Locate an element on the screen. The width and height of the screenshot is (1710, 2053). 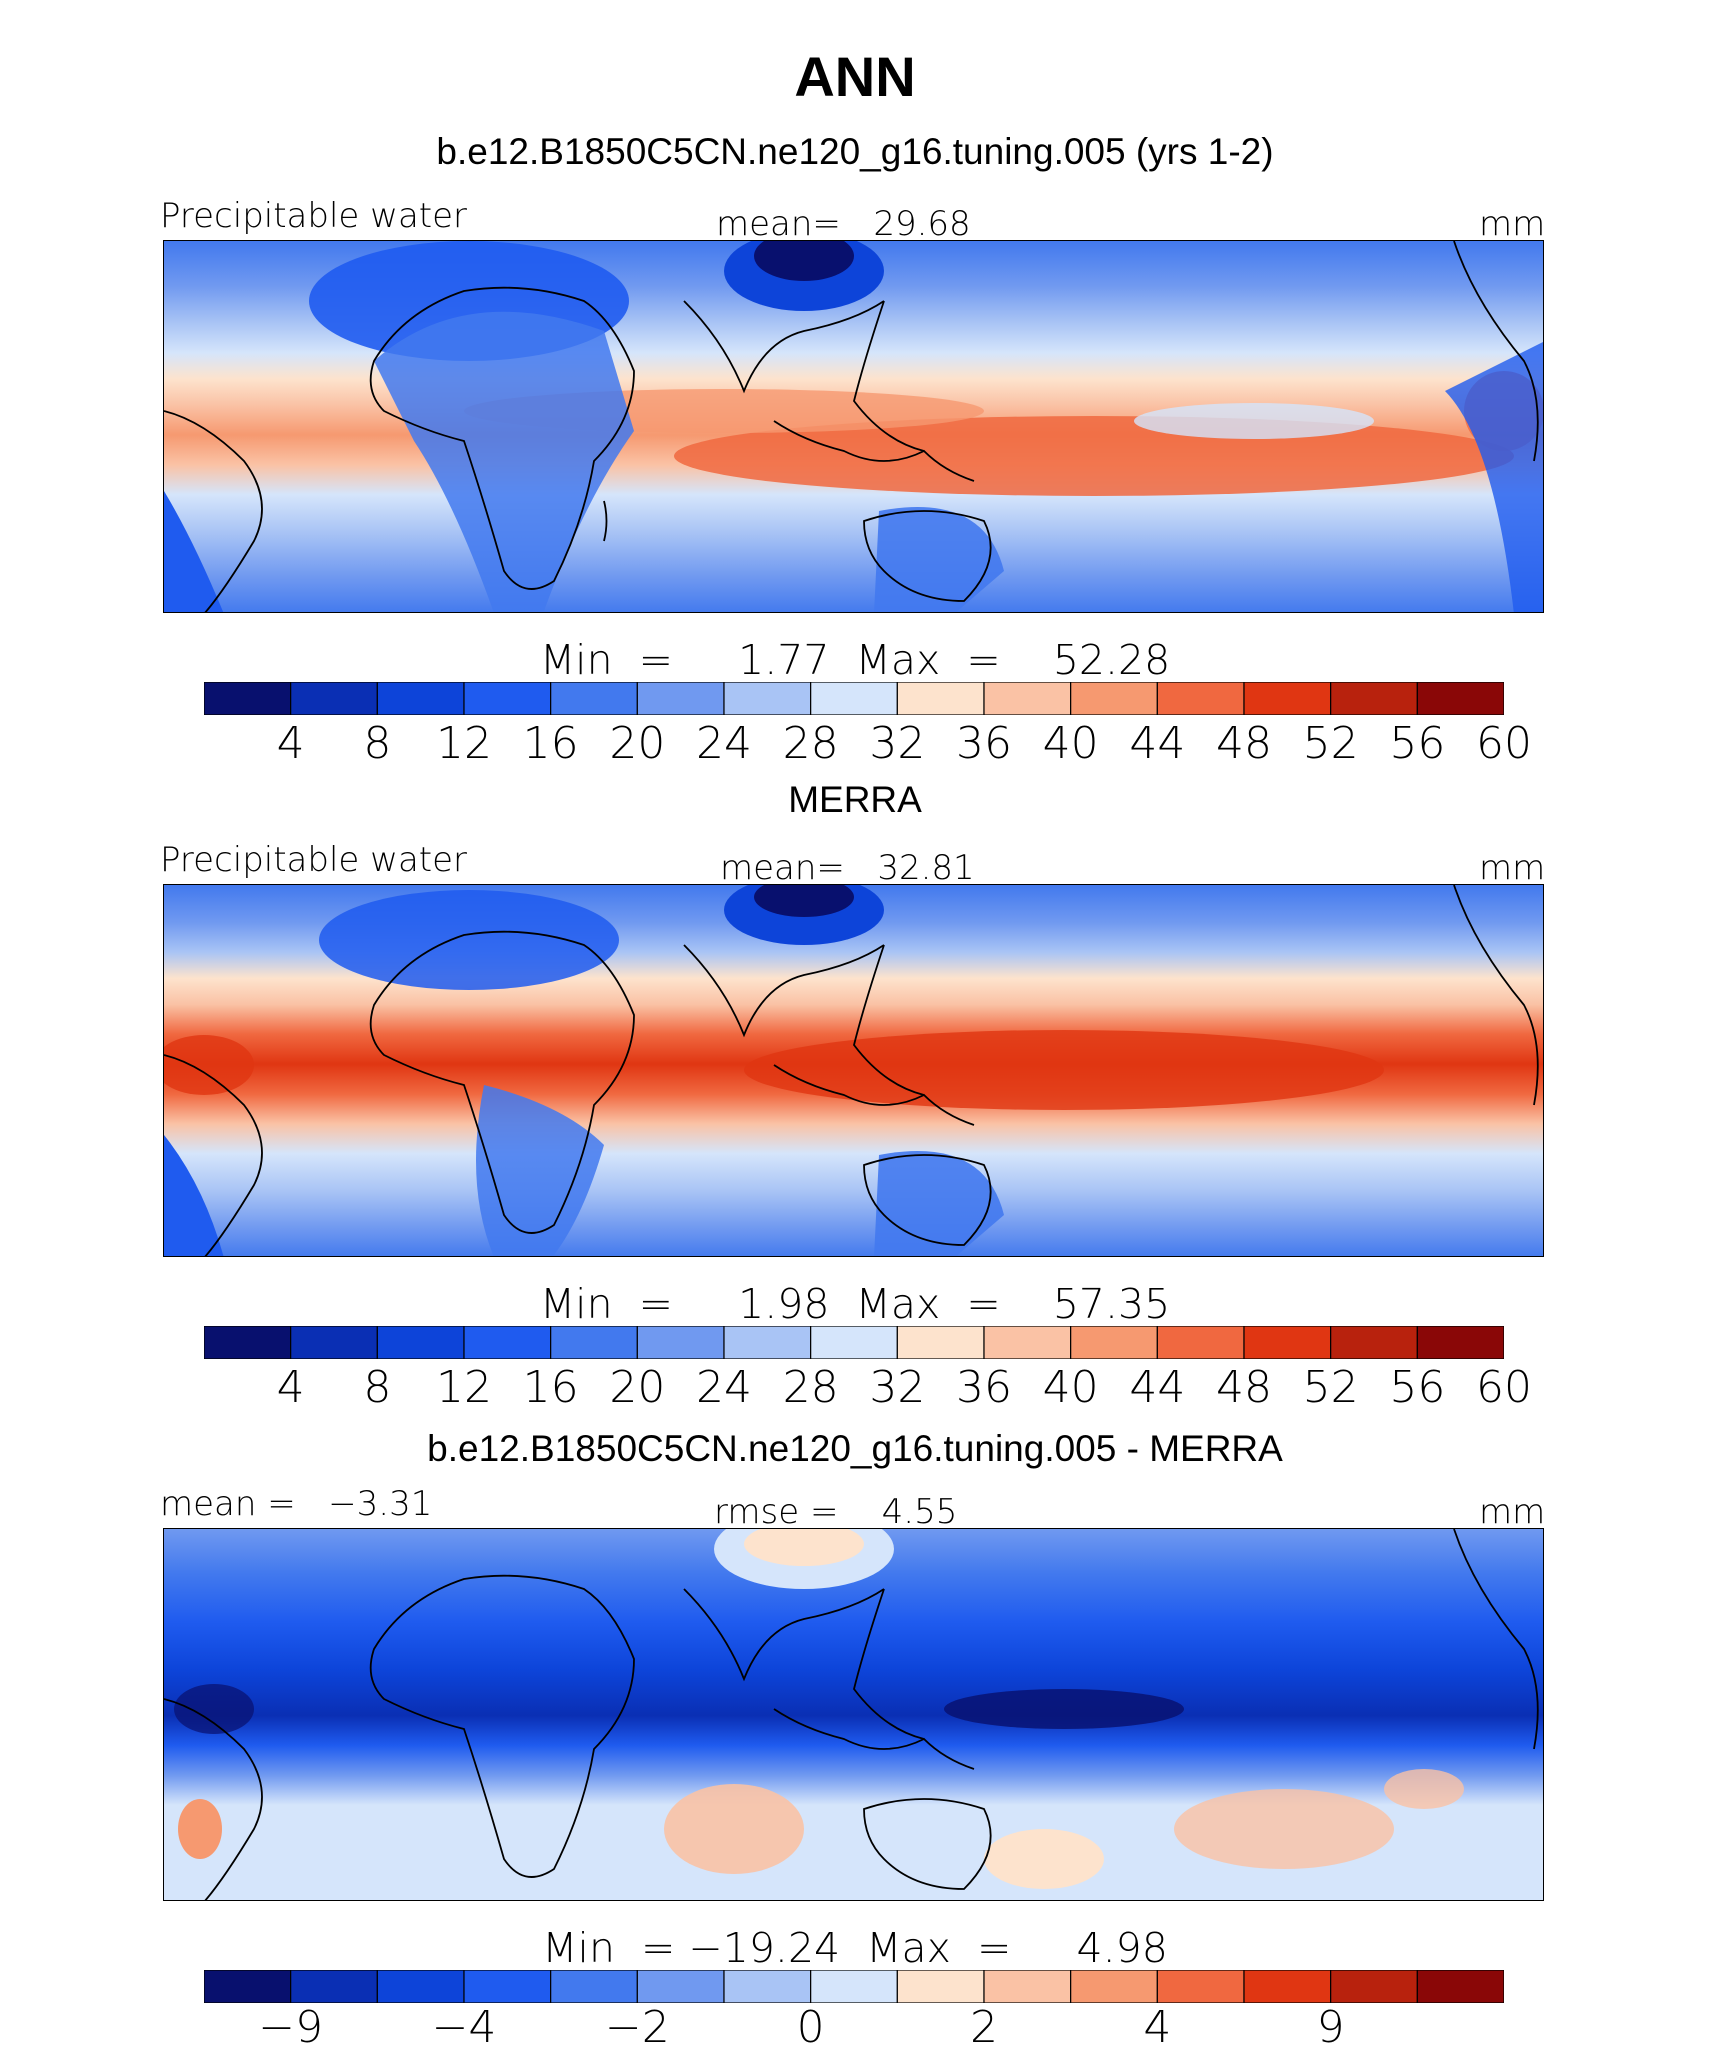
colorbar-tick-label: −9 is located at coordinates (291, 2027).